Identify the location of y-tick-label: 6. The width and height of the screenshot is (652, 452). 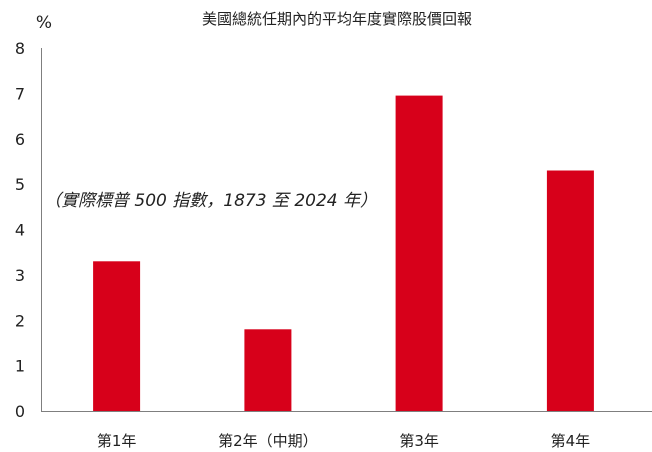
(20, 139).